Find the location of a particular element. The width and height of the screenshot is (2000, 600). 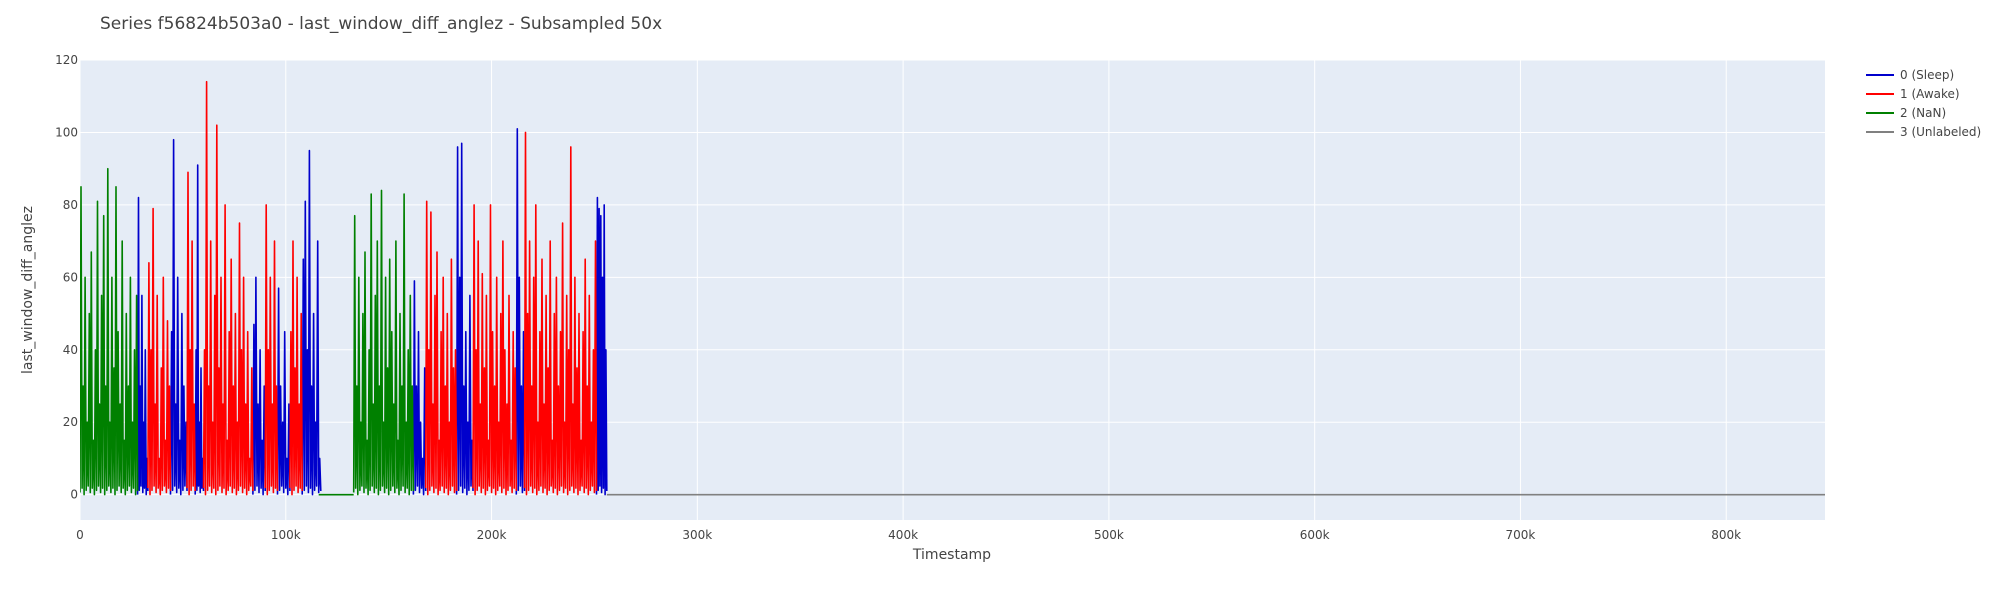

x-tick-label: 600k is located at coordinates (1315, 535).